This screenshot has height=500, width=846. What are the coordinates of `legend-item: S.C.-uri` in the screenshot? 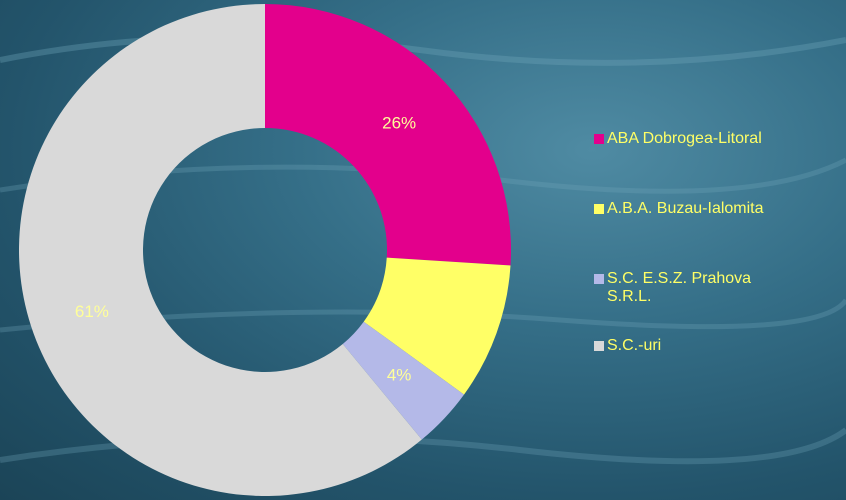 It's located at (627, 346).